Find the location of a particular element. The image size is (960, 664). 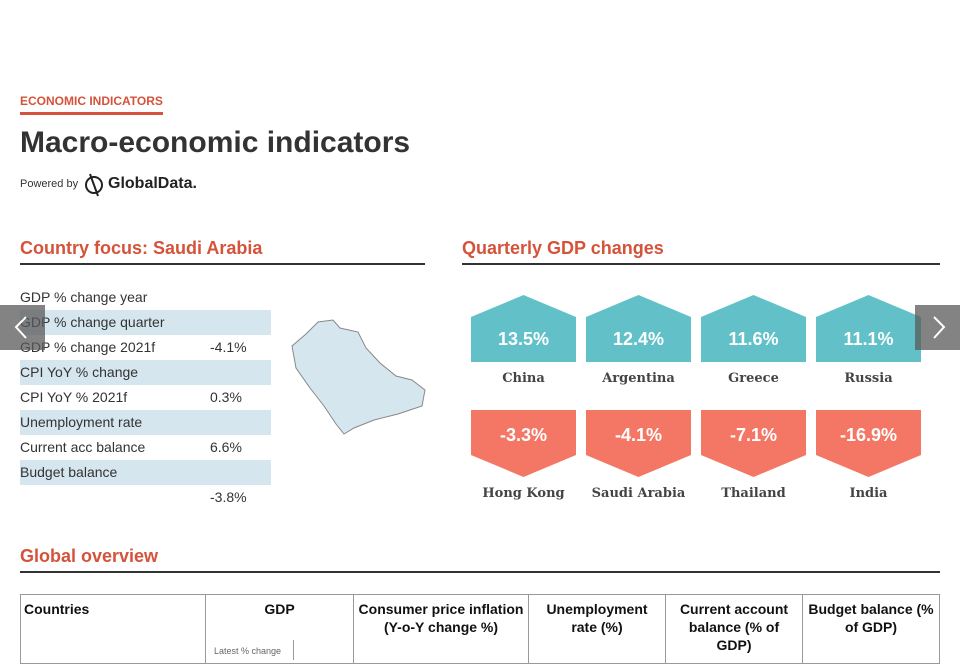

focus-row: Current acc balance4.5% is located at coordinates (145, 457).